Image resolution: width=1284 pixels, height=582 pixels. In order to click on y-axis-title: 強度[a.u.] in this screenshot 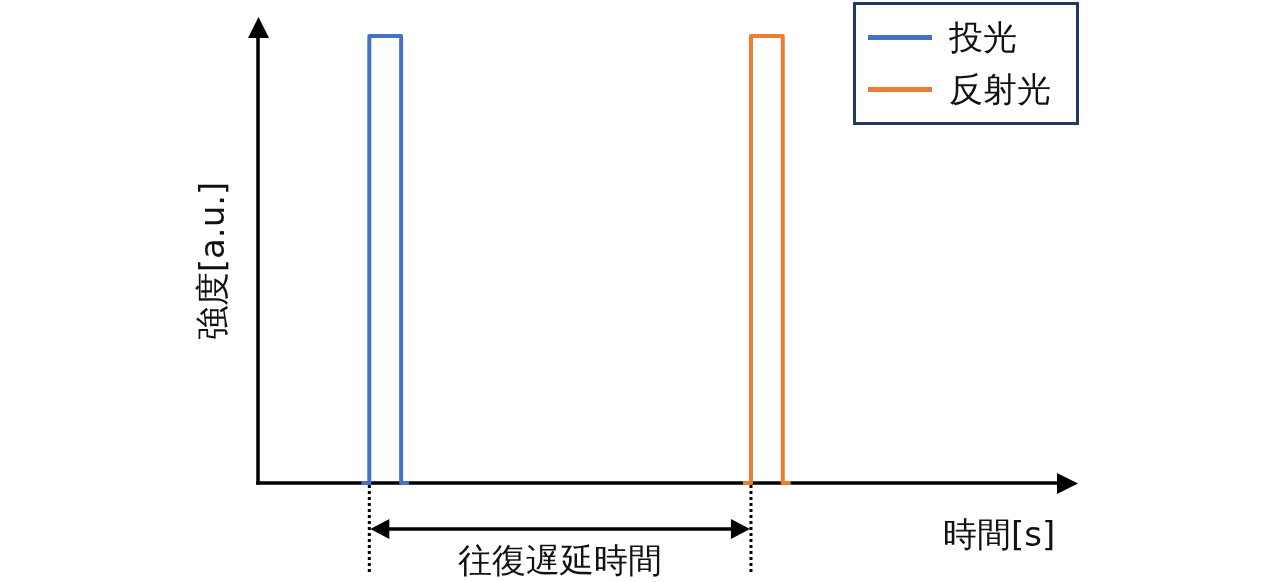, I will do `click(212, 261)`.